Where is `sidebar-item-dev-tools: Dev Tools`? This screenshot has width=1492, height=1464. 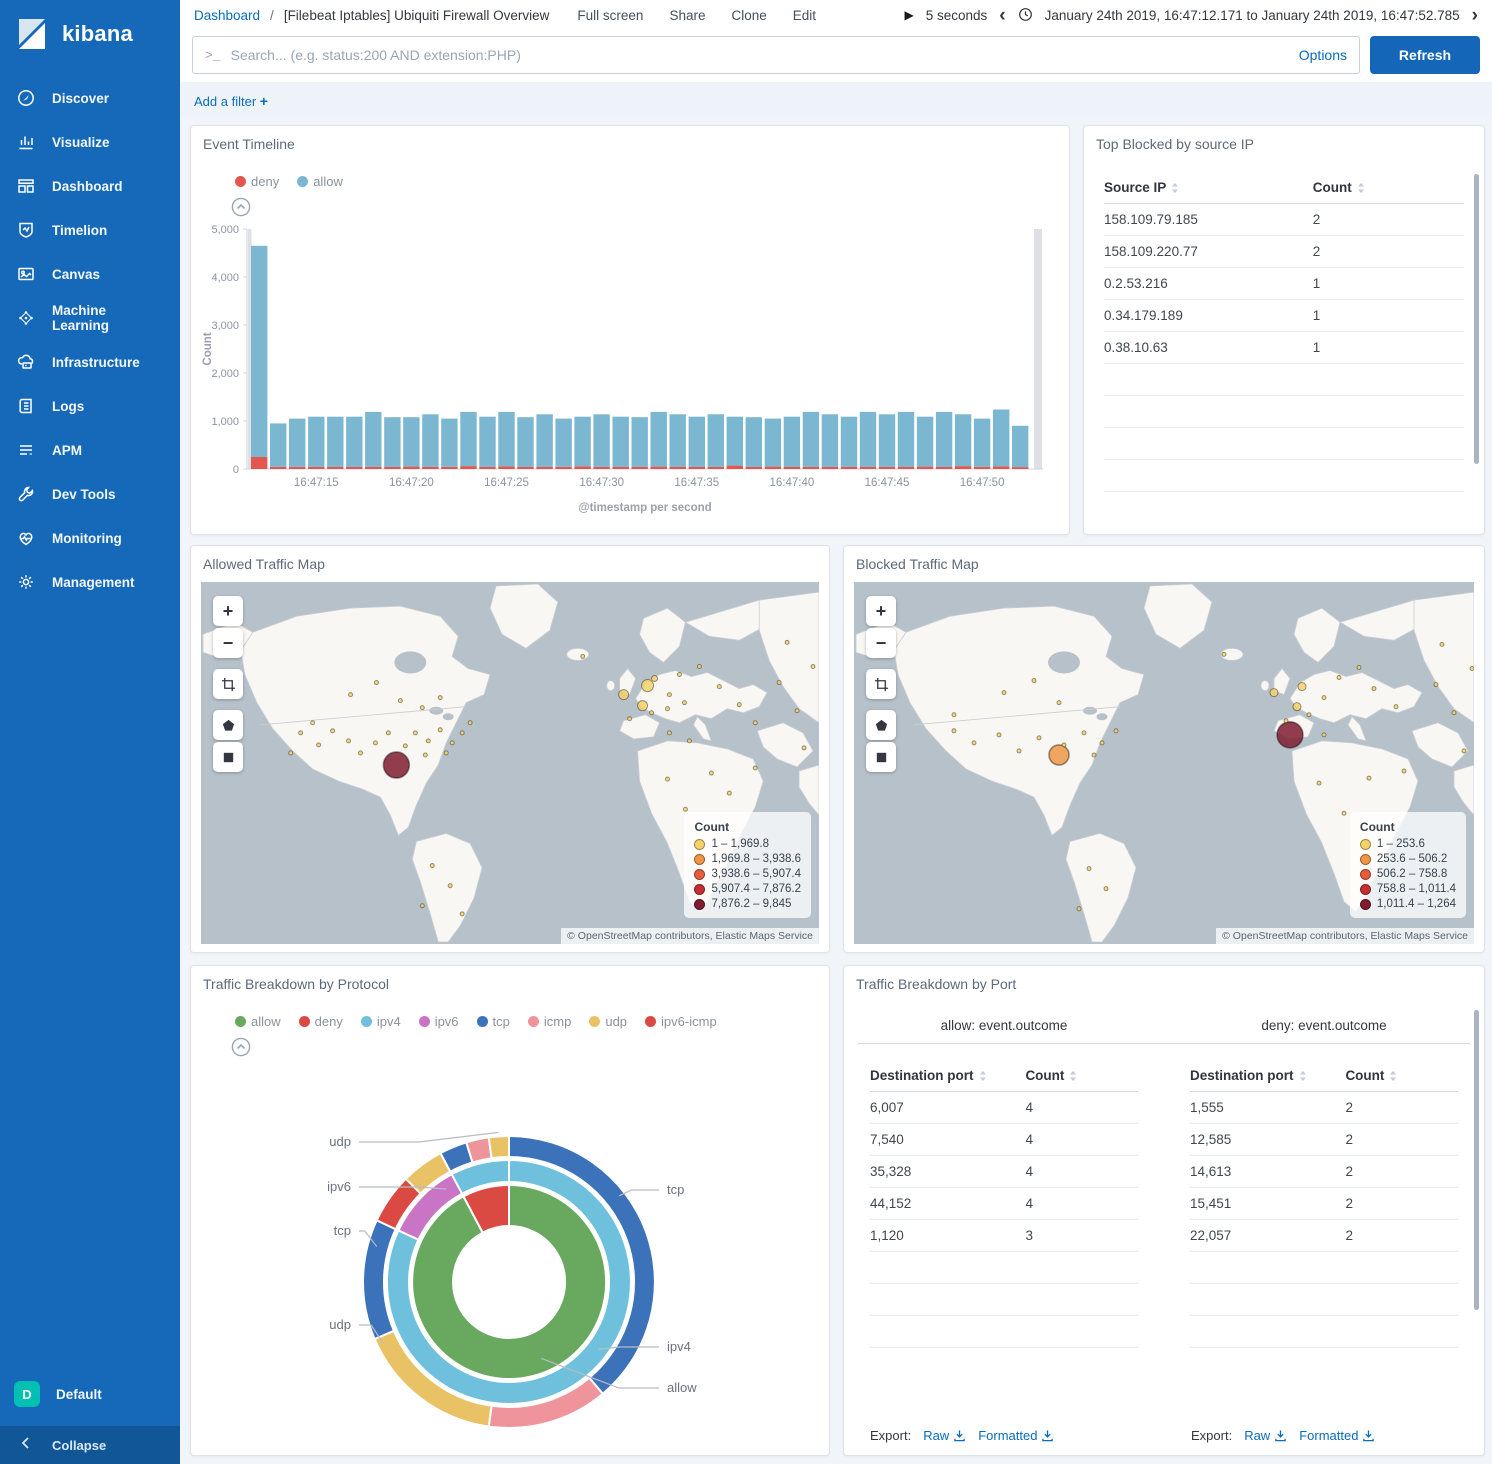 sidebar-item-dev-tools: Dev Tools is located at coordinates (90, 494).